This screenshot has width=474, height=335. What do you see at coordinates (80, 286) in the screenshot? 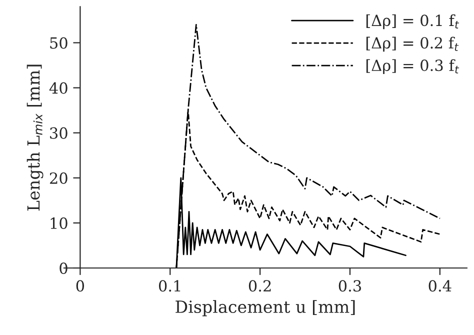
I see `x-tick-label: 0` at bounding box center [80, 286].